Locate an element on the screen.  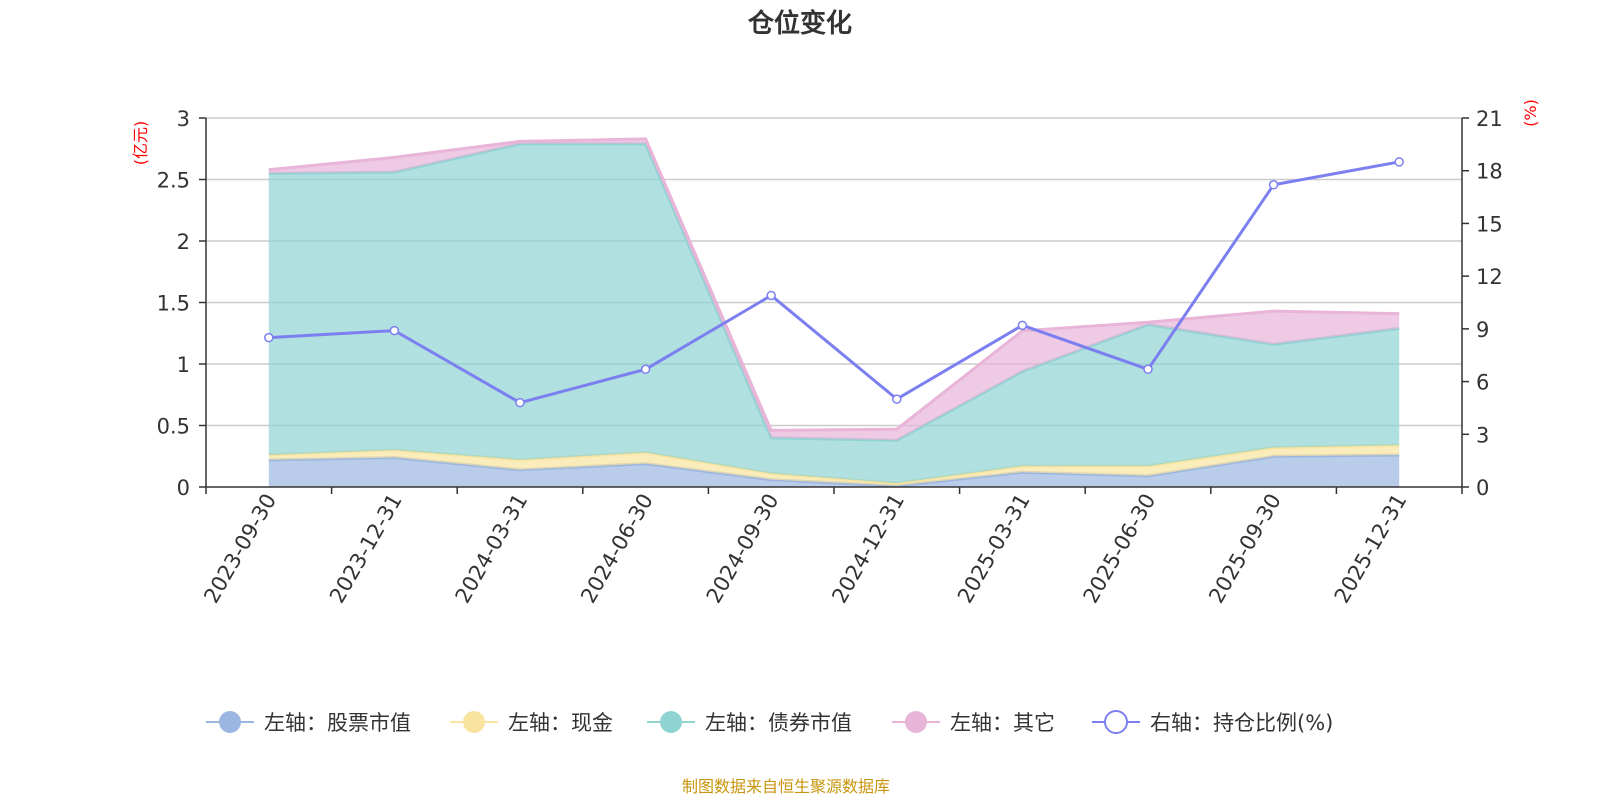
x-tick-label: 2025-03-31 is located at coordinates (994, 549).